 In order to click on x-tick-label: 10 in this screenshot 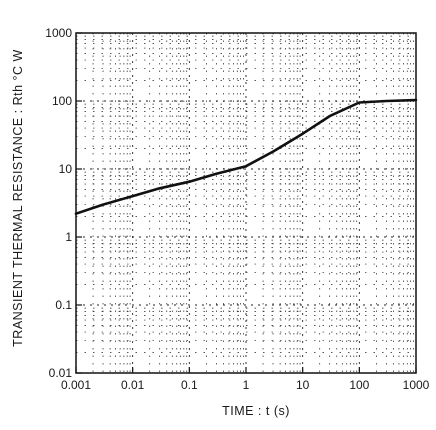, I will do `click(303, 385)`.